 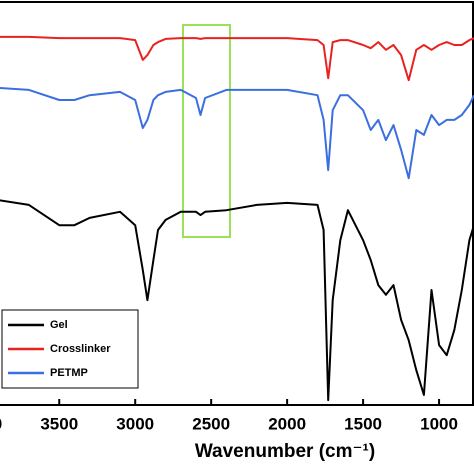 What do you see at coordinates (59, 423) in the screenshot?
I see `x-tick-label: 3500` at bounding box center [59, 423].